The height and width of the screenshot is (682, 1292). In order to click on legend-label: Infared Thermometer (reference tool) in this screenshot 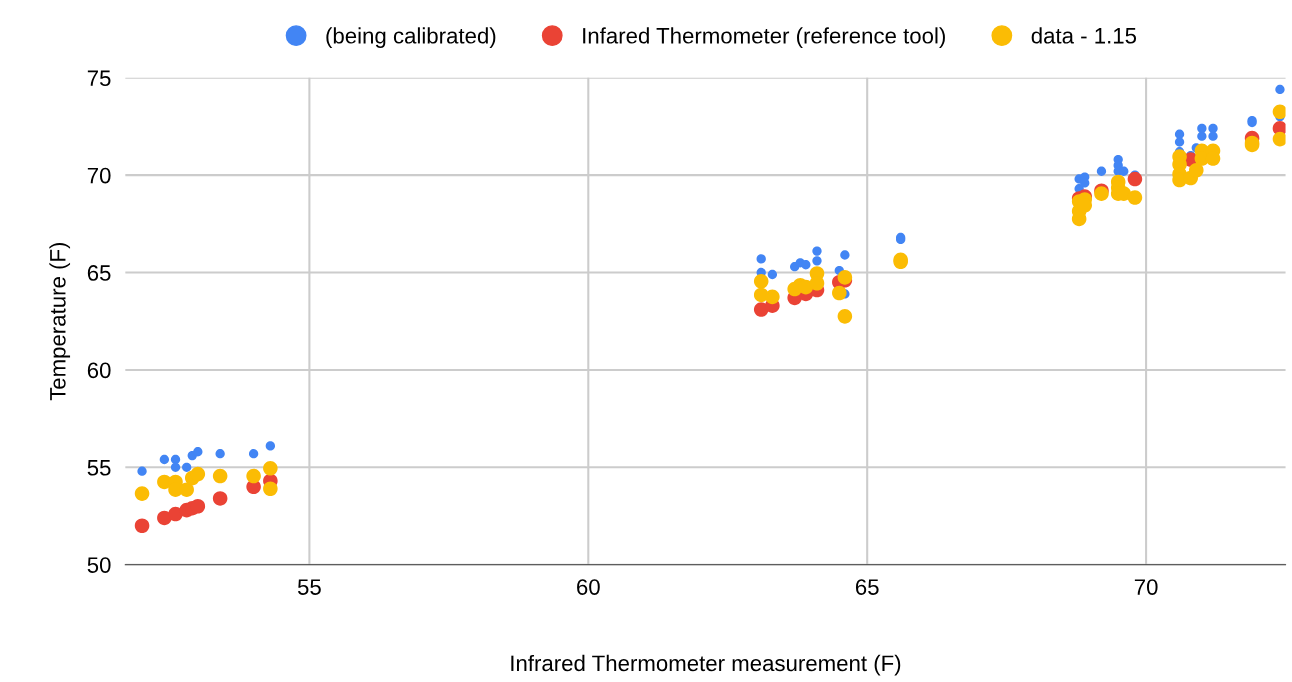, I will do `click(764, 37)`.